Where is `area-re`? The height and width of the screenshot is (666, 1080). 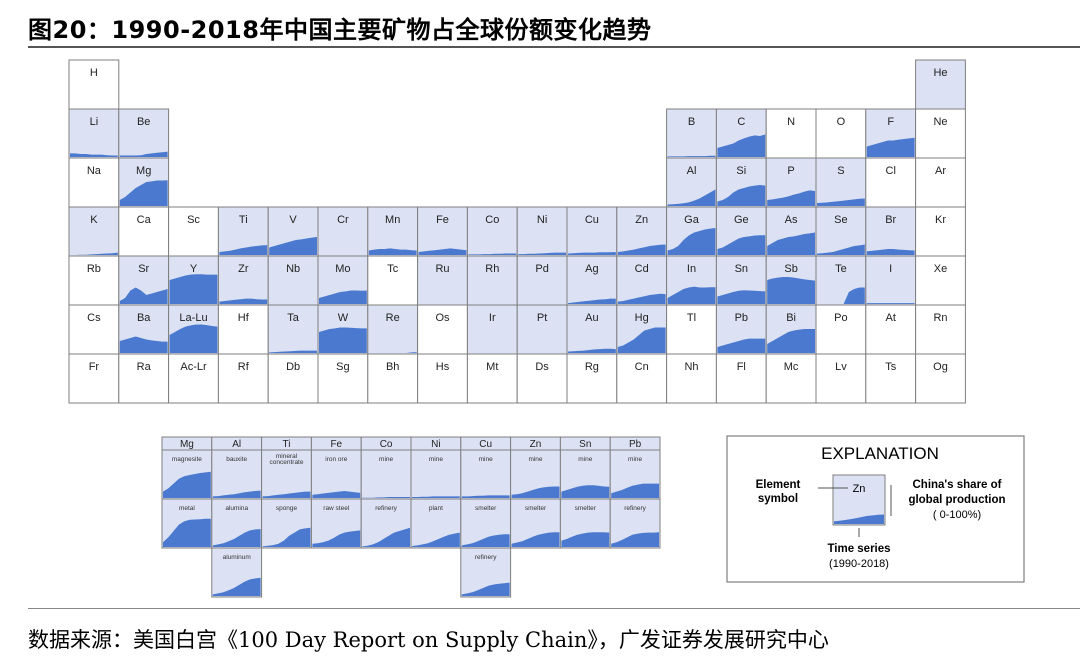 area-re is located at coordinates (392, 352).